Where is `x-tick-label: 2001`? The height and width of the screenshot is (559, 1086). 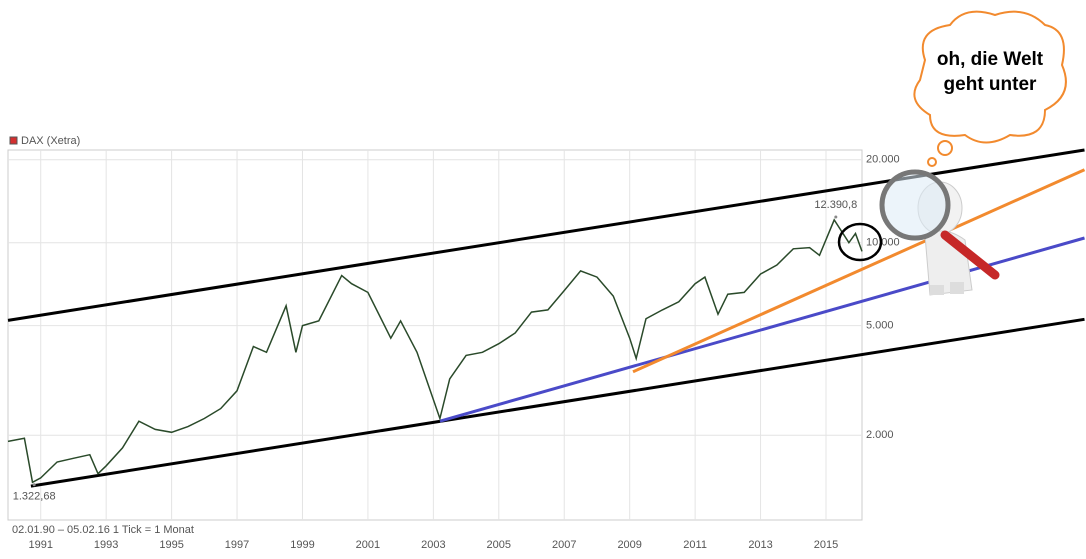 x-tick-label: 2001 is located at coordinates (368, 545).